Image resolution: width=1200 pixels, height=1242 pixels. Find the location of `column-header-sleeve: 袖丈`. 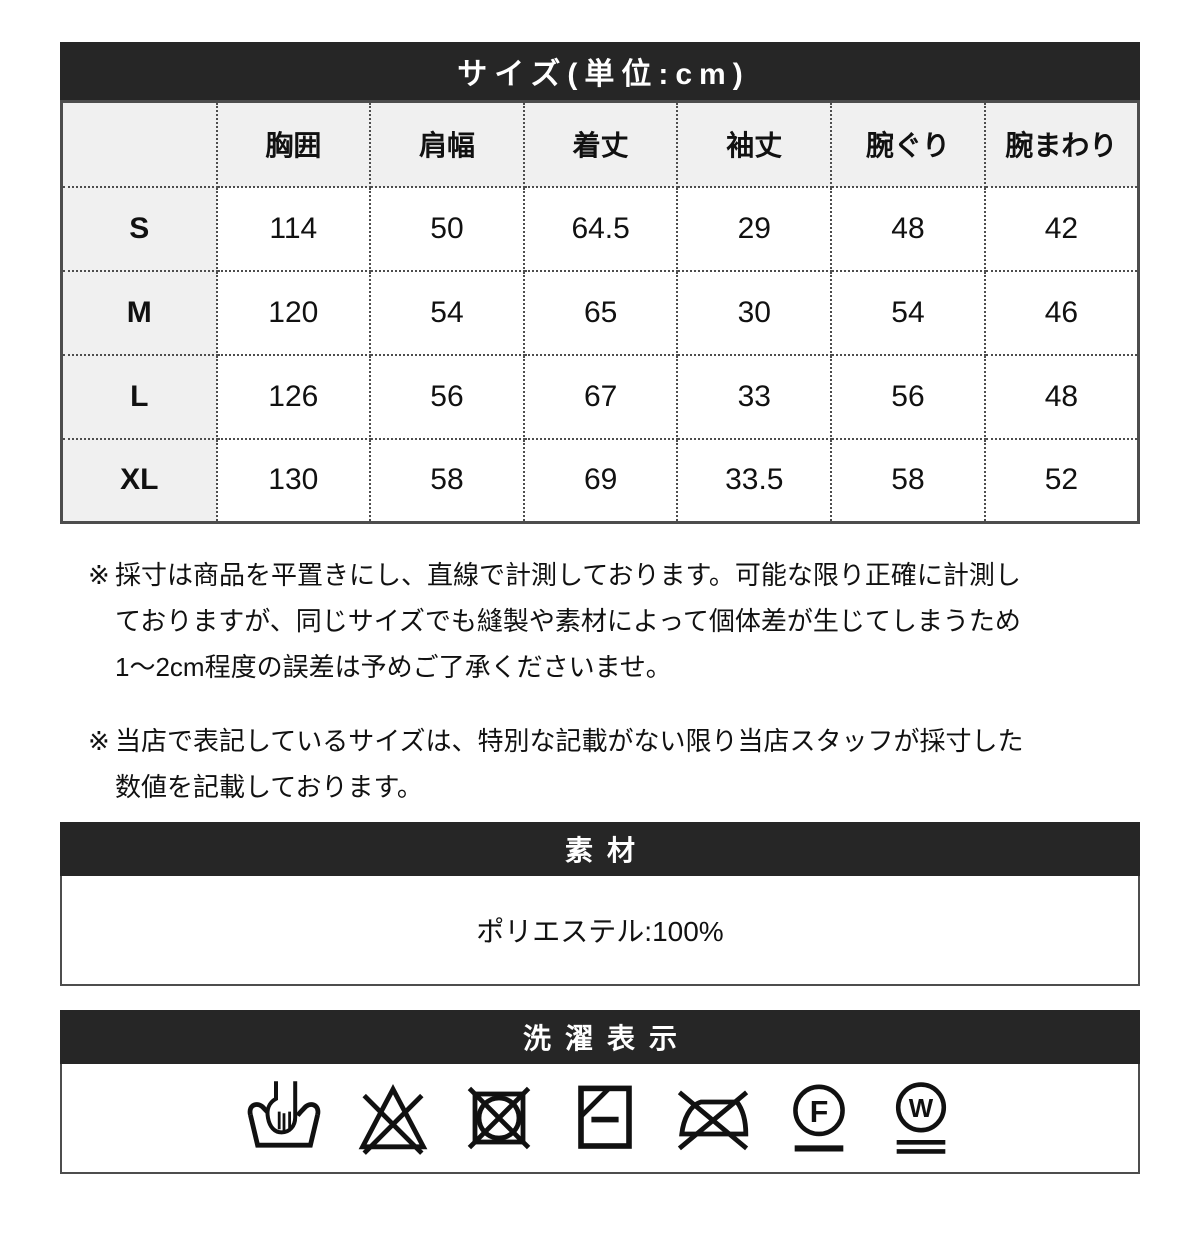

column-header-sleeve: 袖丈 is located at coordinates (754, 144).